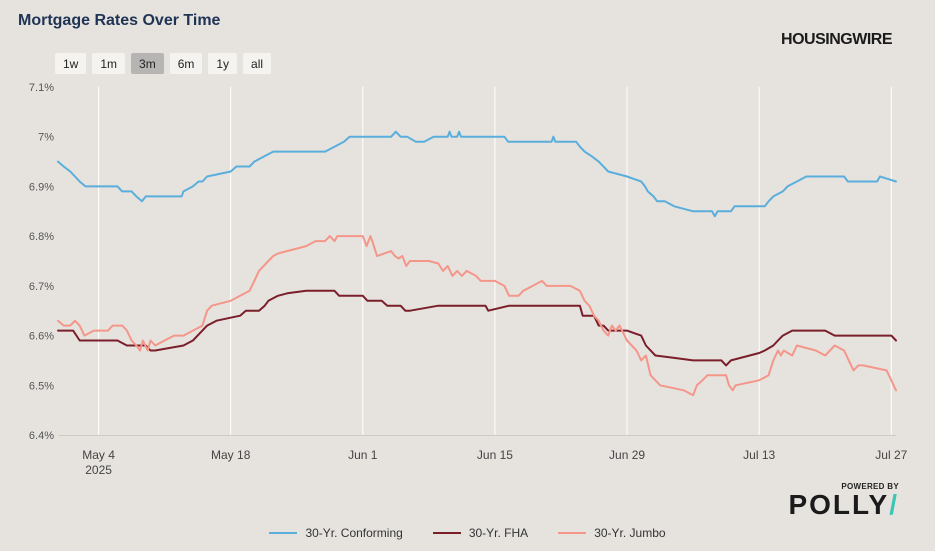 The width and height of the screenshot is (935, 551). I want to click on x-tick-year-label: 2025, so click(98, 470).